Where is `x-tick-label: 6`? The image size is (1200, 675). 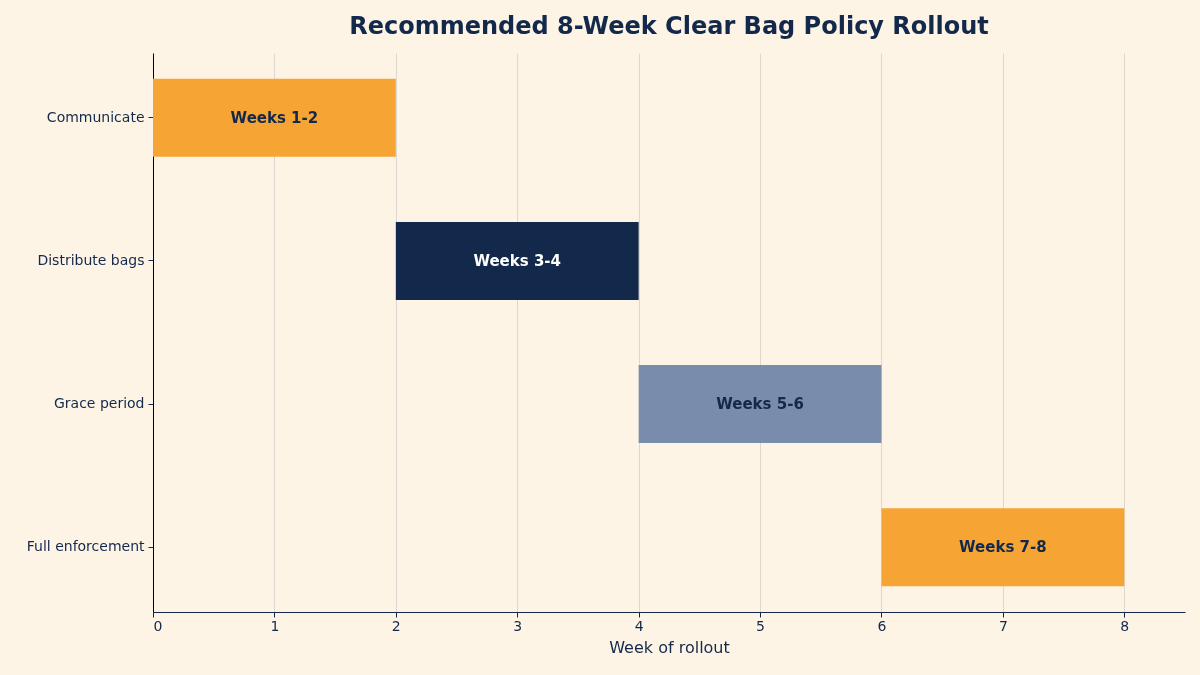 x-tick-label: 6 is located at coordinates (882, 625).